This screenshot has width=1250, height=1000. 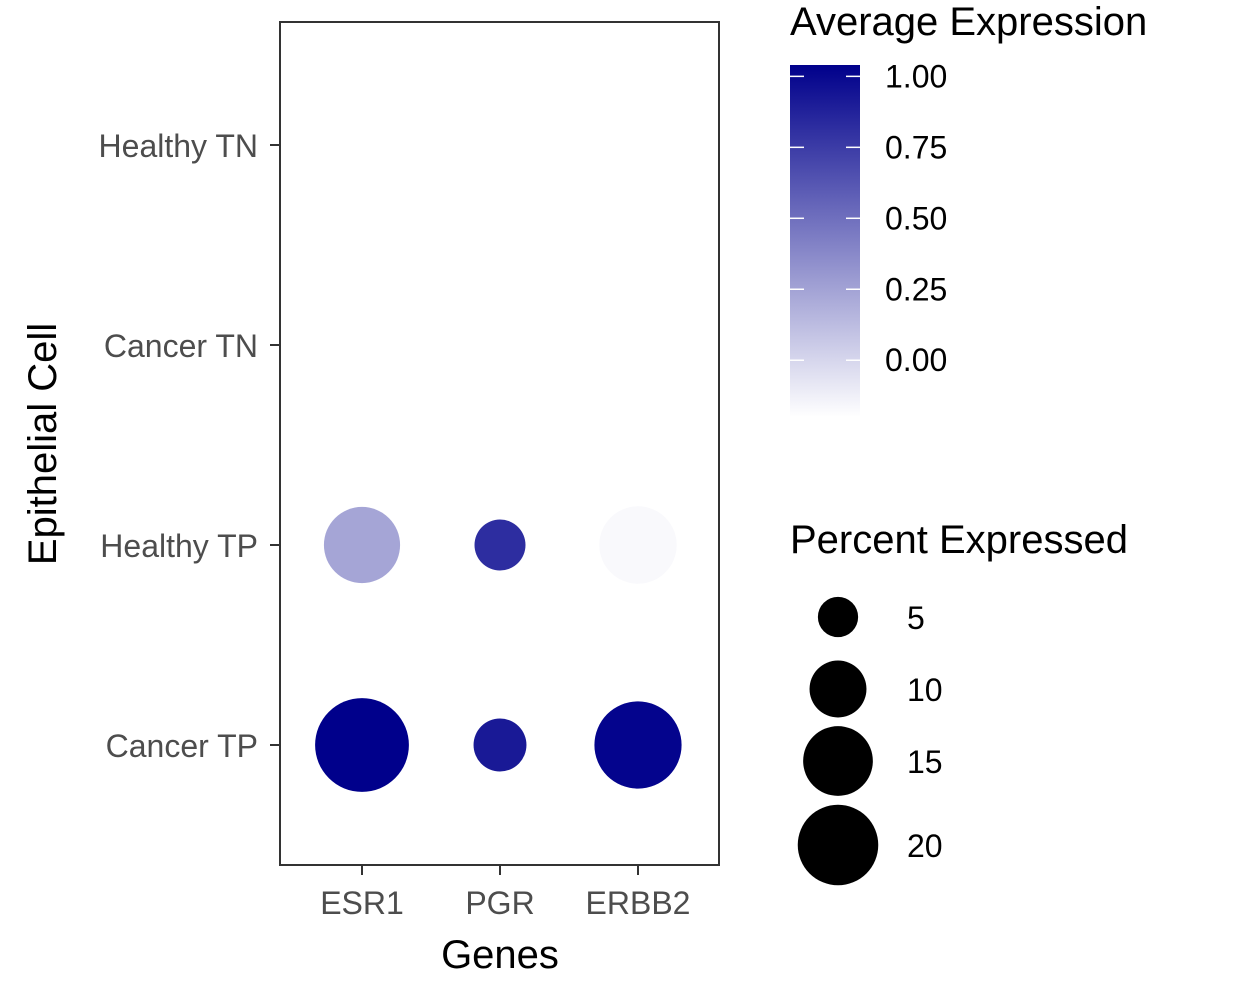 I want to click on dot-esr1-cancer-tp, so click(x=362, y=745).